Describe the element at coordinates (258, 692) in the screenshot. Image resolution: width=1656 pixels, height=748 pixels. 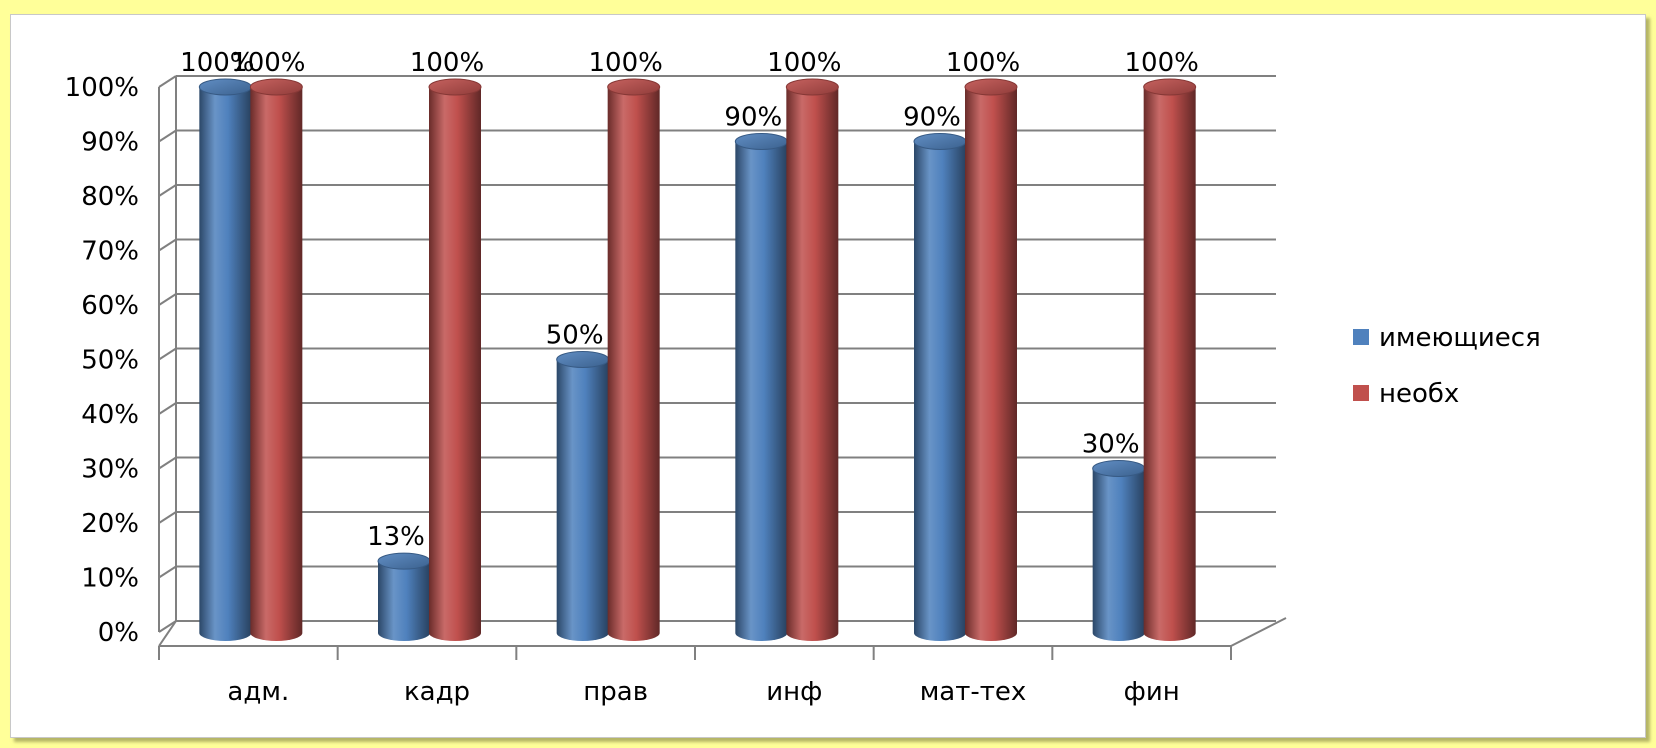
I see `x-category-label: адм.` at that location.